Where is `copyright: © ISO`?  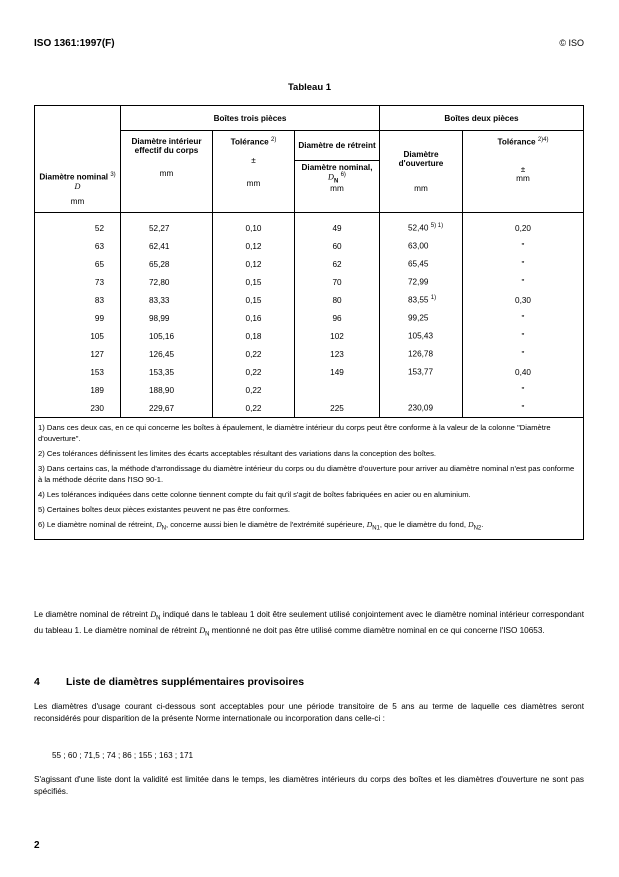
copyright: © ISO is located at coordinates (571, 43).